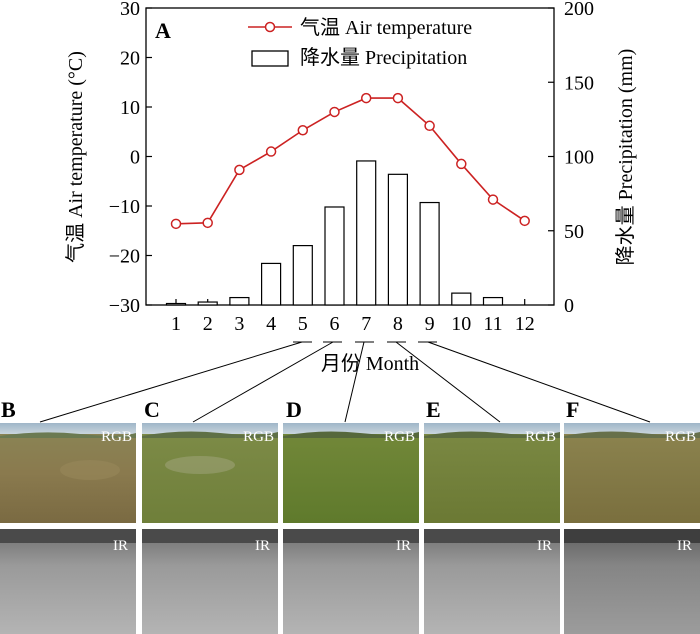  Describe the element at coordinates (239, 324) in the screenshot. I see `x-tick-label: 3` at that location.